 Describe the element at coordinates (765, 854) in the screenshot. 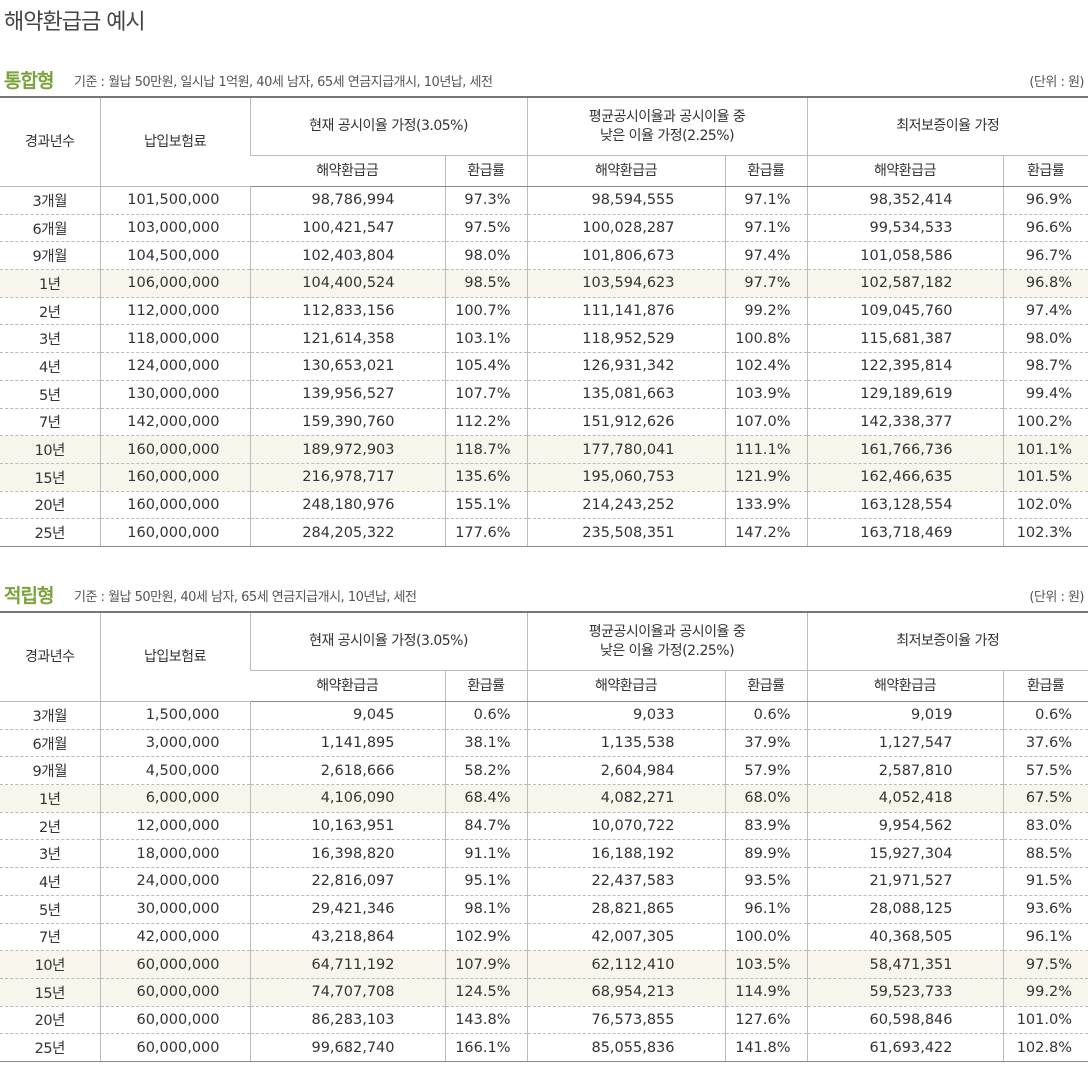

I see `table-cell: 89.9%` at that location.